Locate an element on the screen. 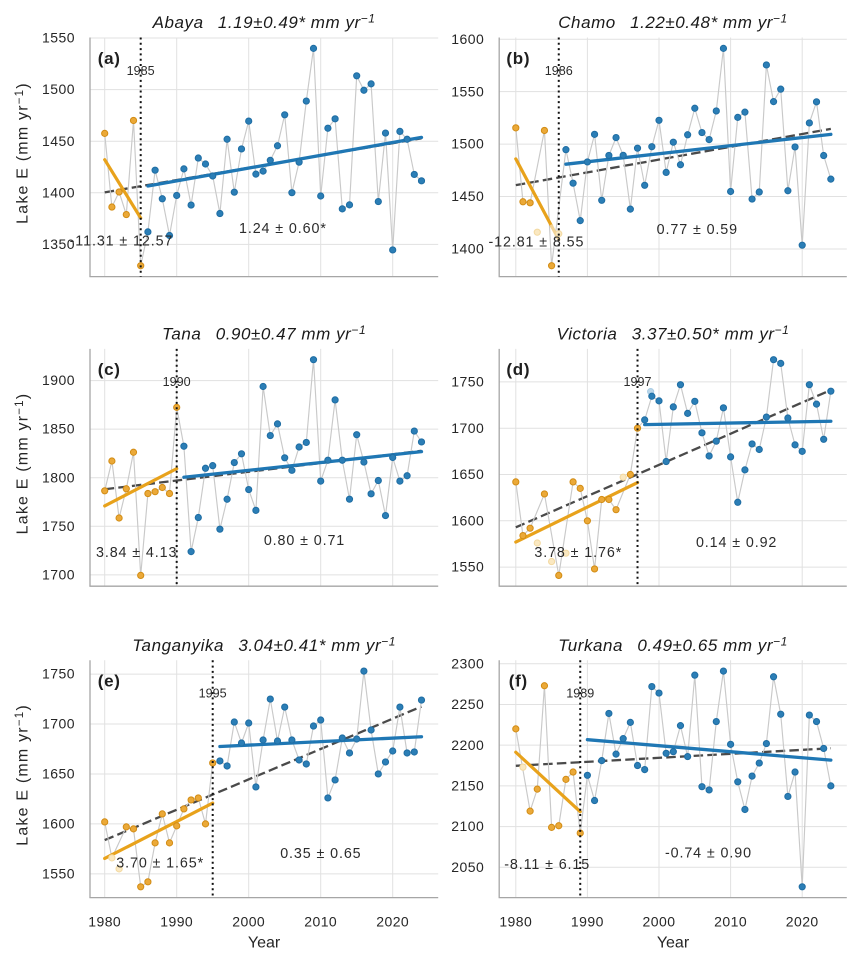  svg-text: (d) is located at coordinates (518, 369).